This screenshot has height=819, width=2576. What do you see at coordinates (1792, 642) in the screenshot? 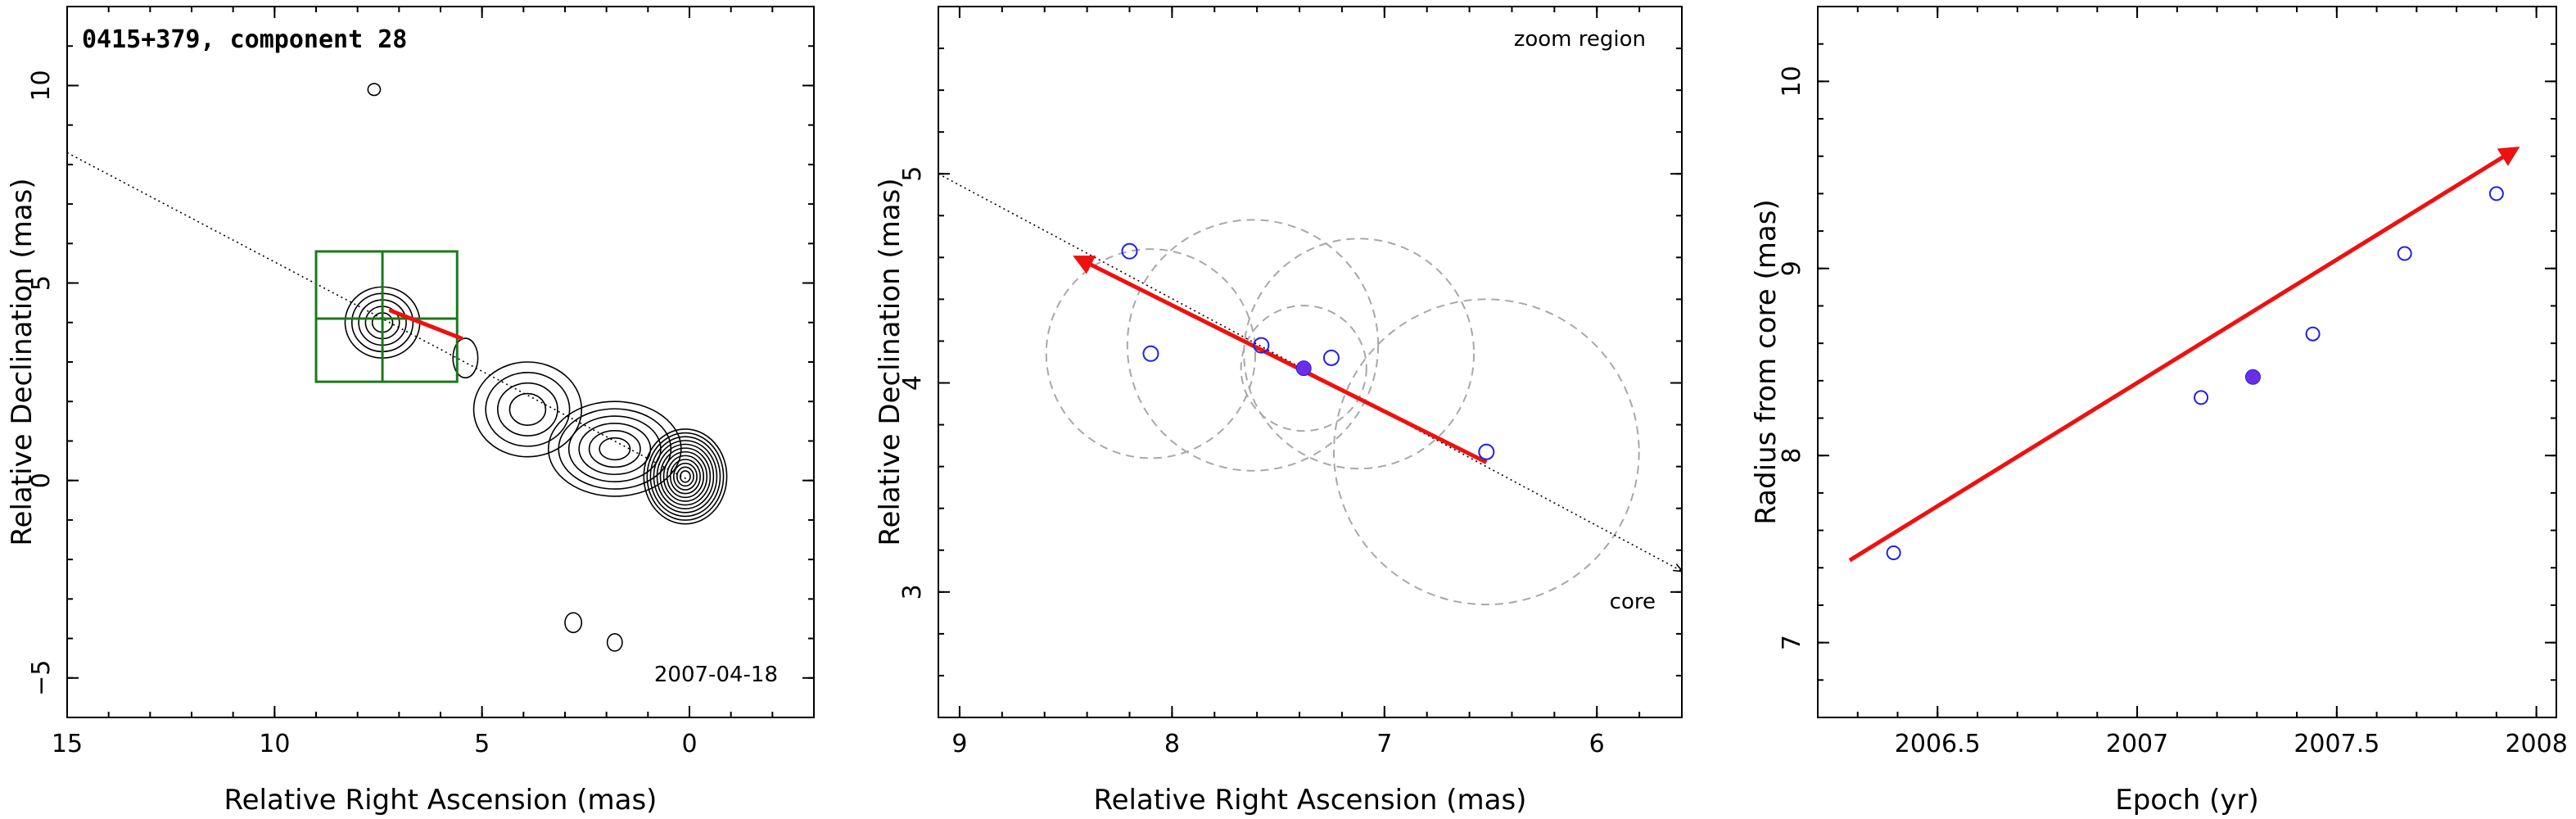
I see `y-tick-label: 7` at bounding box center [1792, 642].